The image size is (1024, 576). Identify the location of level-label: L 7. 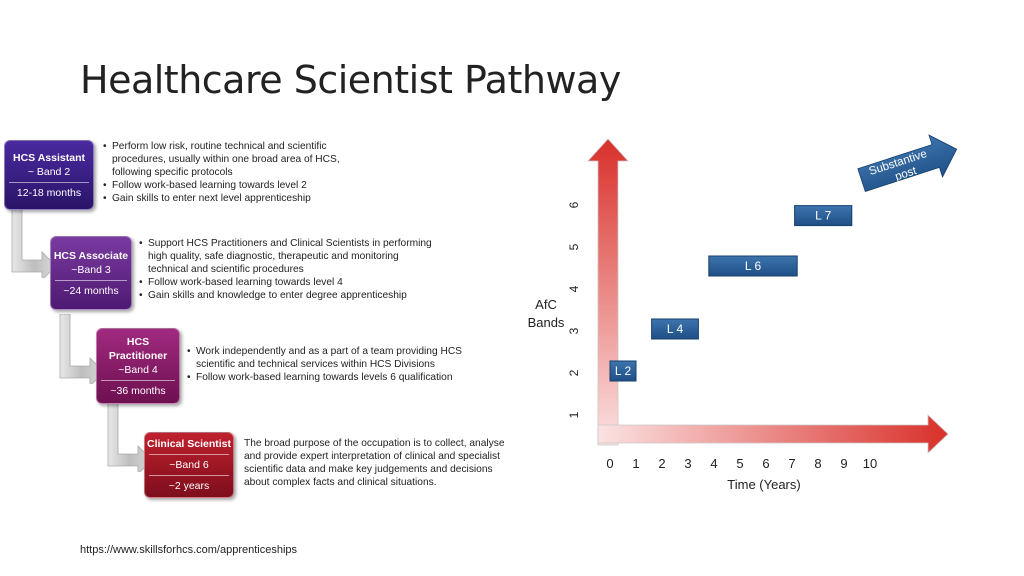
(823, 216).